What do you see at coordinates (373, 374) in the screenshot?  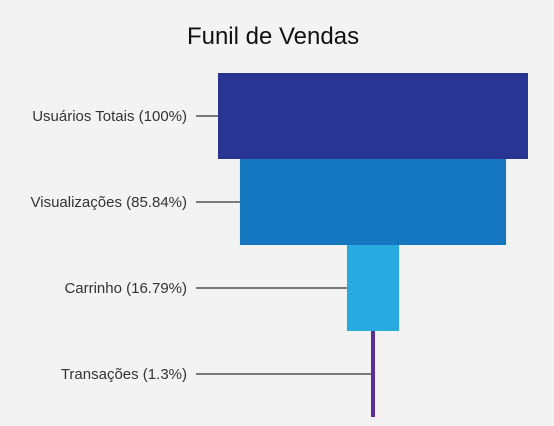 I see `funnel-bar-transacoes` at bounding box center [373, 374].